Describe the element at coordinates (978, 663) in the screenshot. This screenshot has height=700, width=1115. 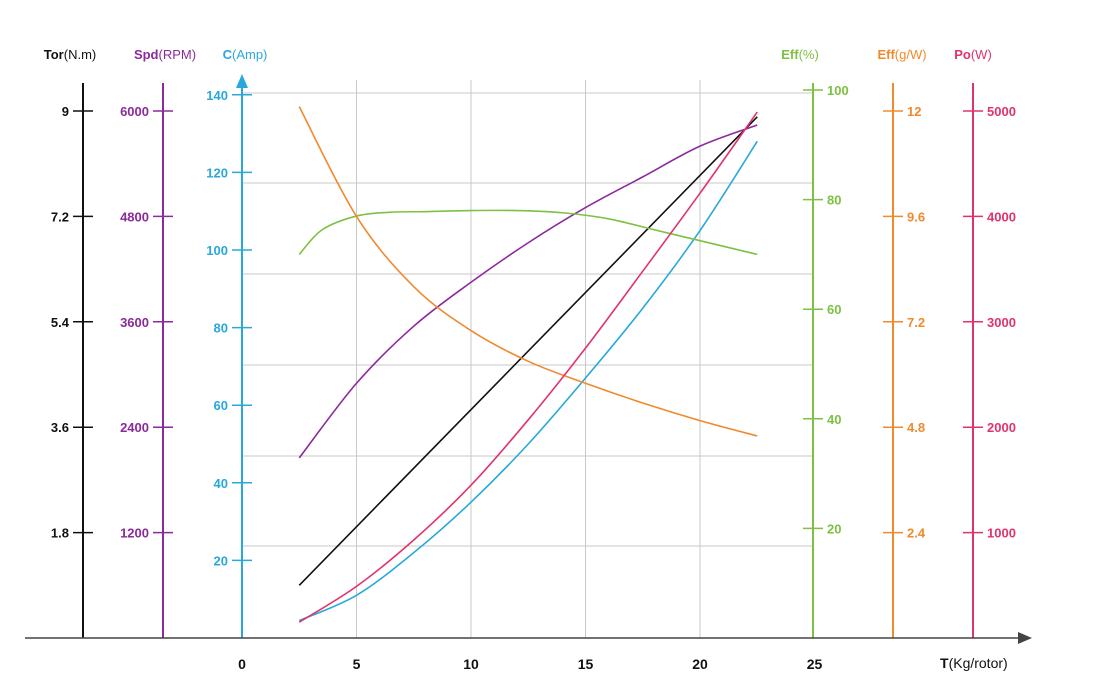
I see `x-axis-title-rest: (Kg/rotor)` at that location.